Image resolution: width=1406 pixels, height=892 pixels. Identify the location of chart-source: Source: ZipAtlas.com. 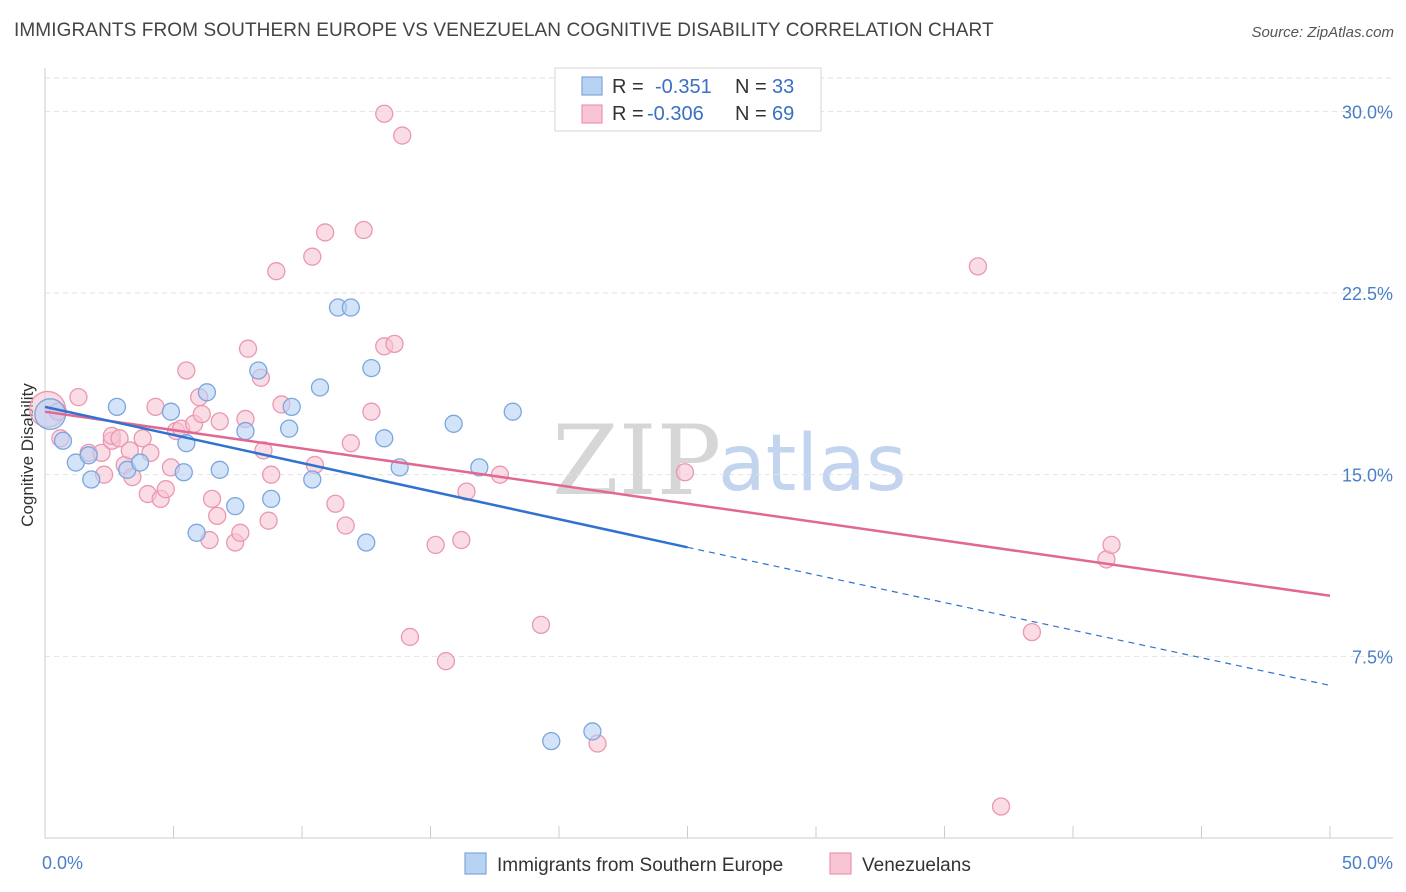
(1322, 32).